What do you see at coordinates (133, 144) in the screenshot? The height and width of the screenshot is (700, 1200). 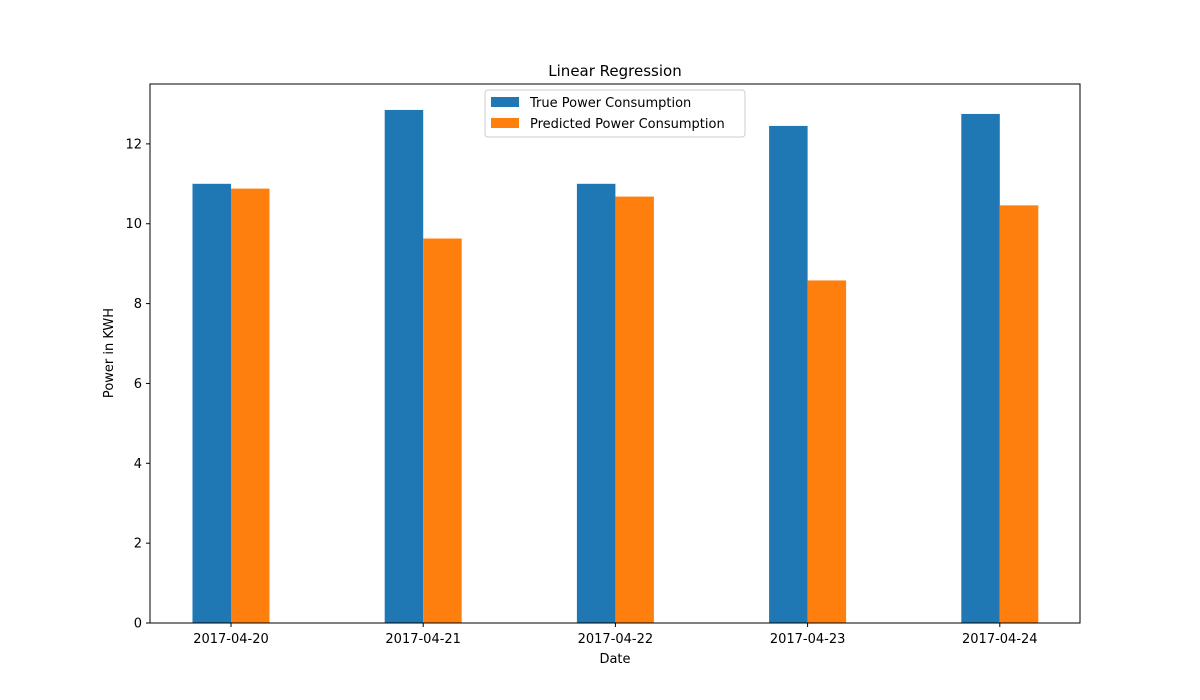 I see `y-tick-label: 12` at bounding box center [133, 144].